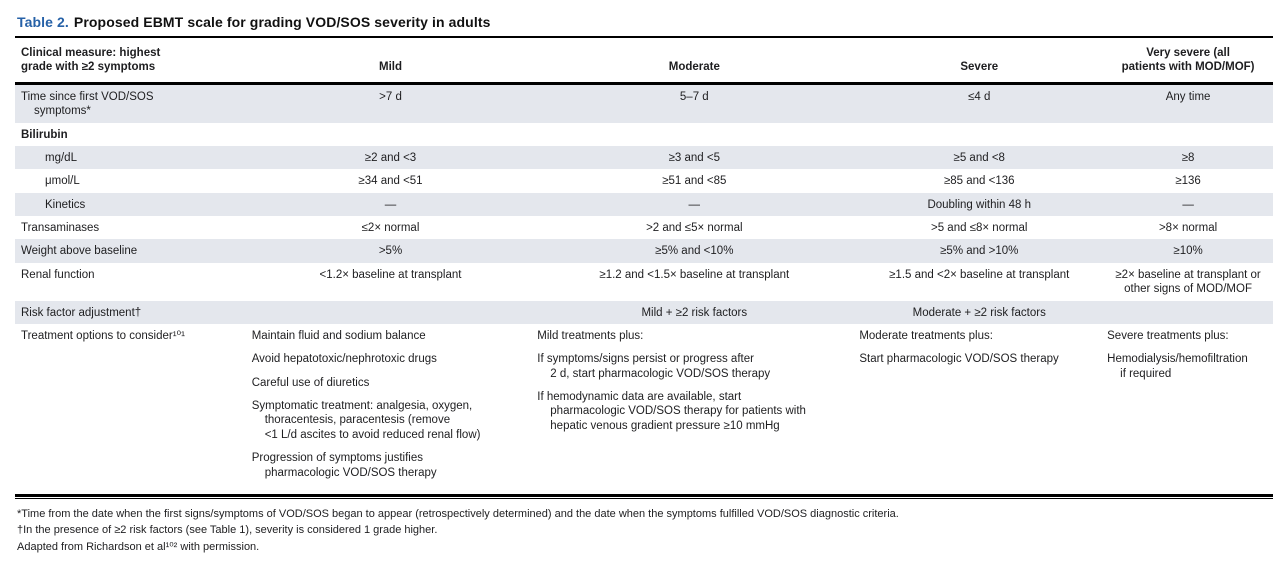  Describe the element at coordinates (1177, 366) in the screenshot. I see `treatment-item: Hemodialysis/hemofiltration if required` at that location.